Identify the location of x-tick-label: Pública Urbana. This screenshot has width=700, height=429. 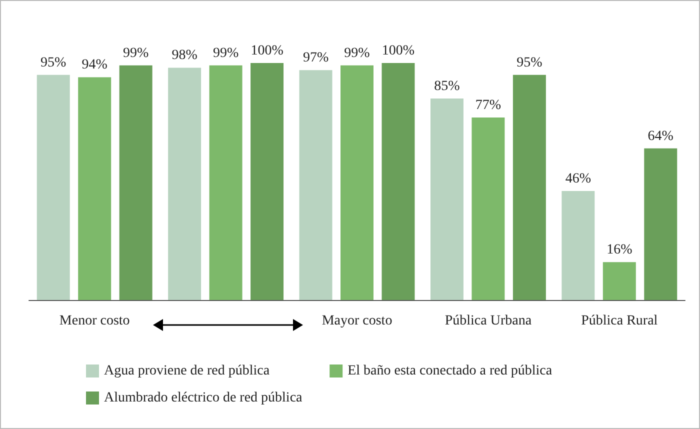
(488, 321).